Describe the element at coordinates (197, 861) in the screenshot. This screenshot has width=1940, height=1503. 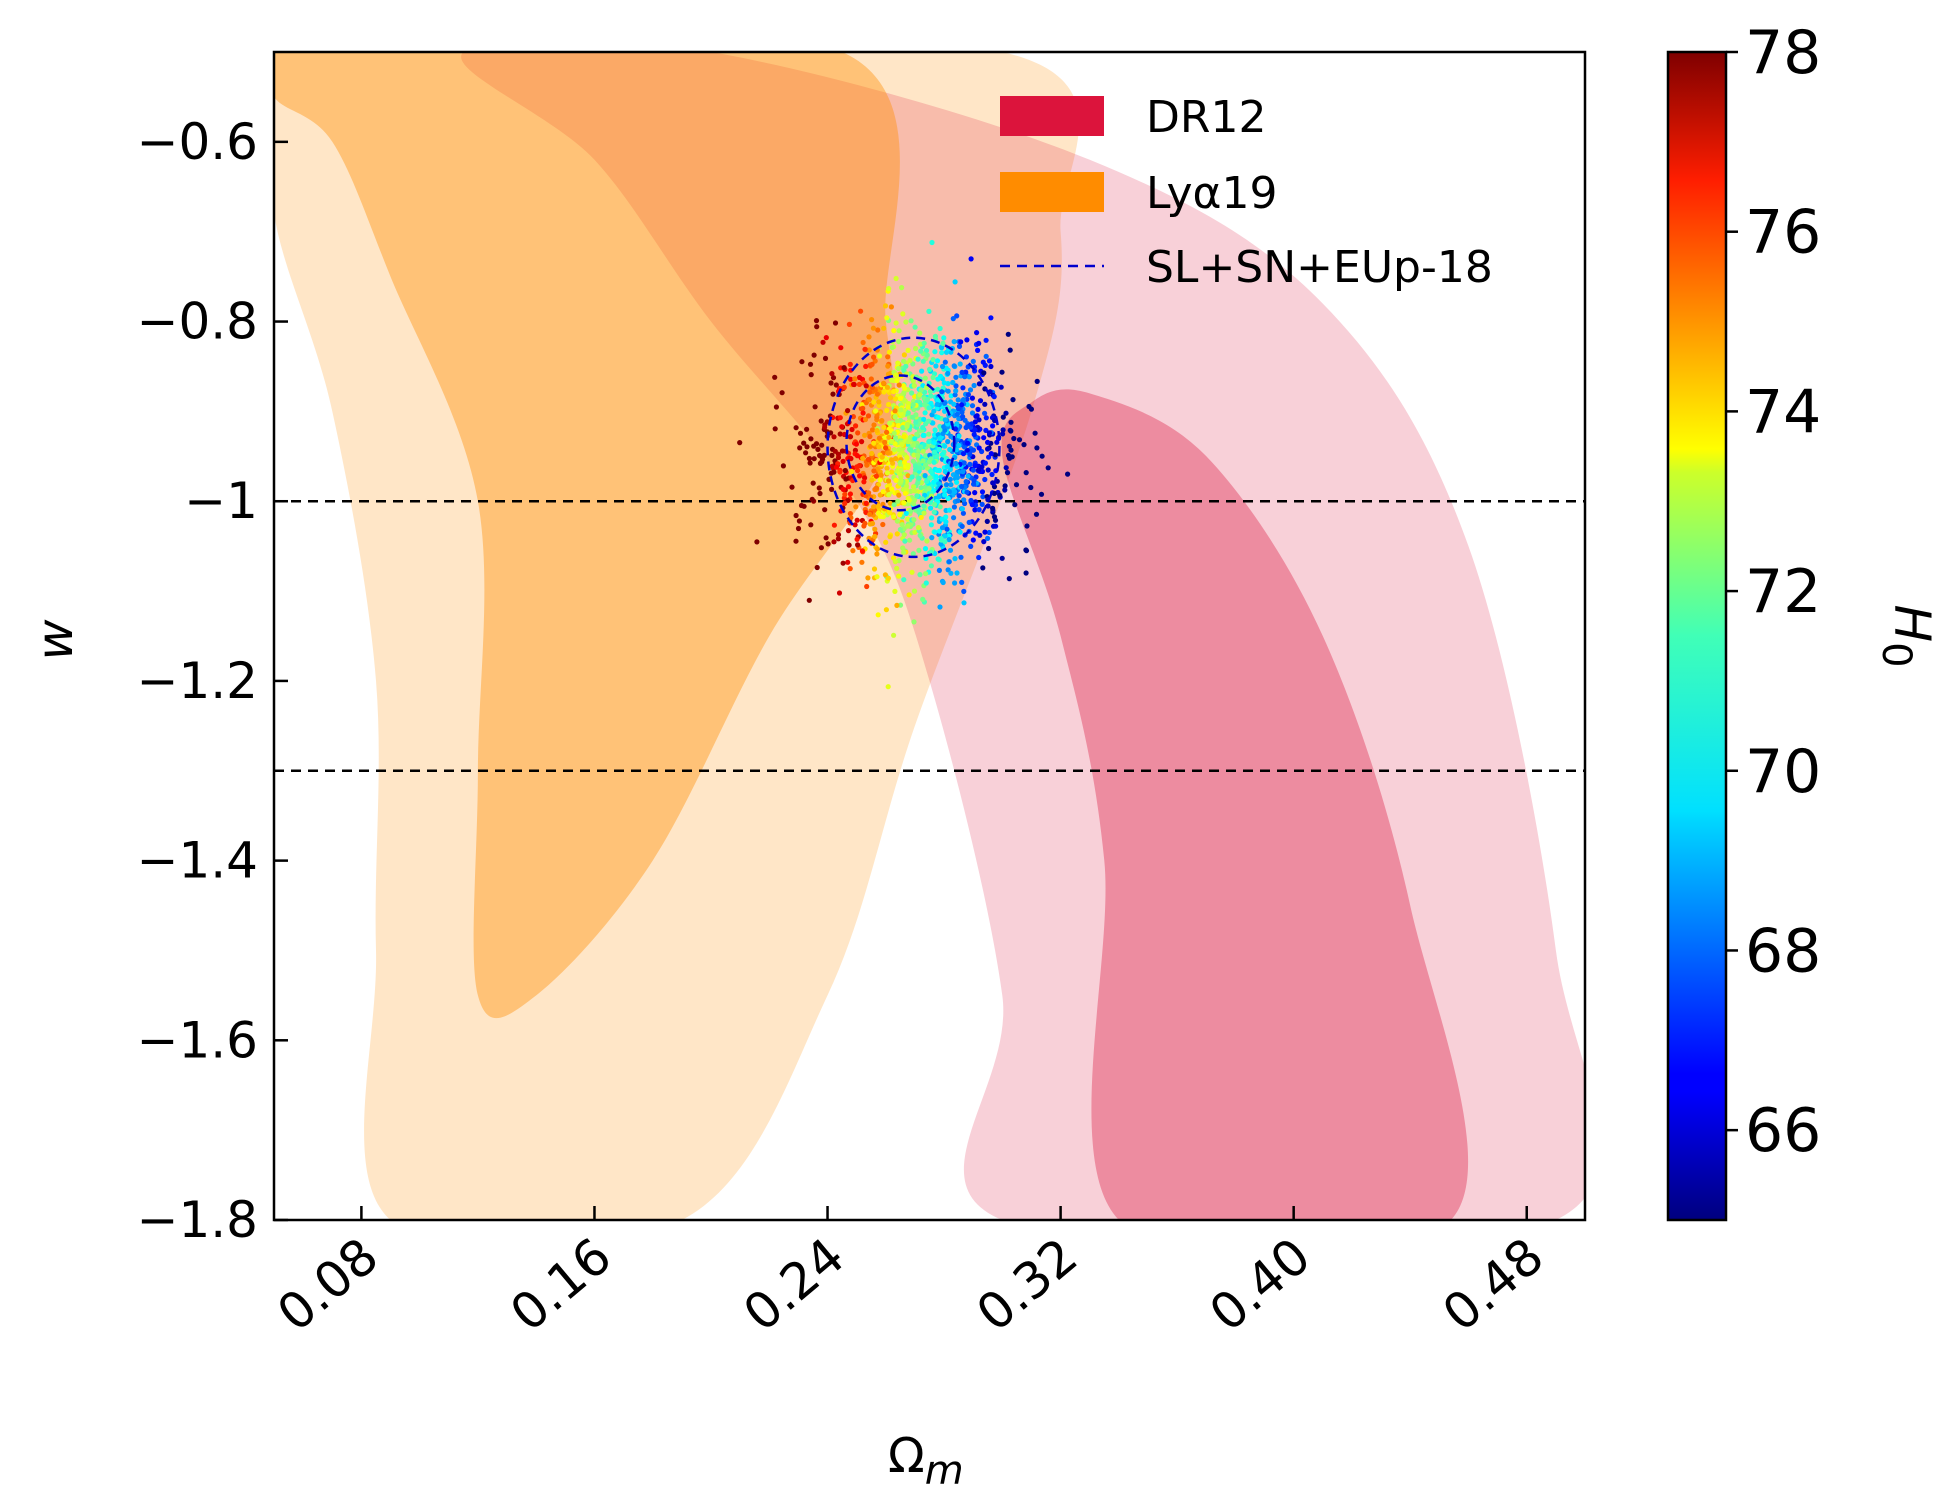
I see `y-tick-label: −1.4` at that location.